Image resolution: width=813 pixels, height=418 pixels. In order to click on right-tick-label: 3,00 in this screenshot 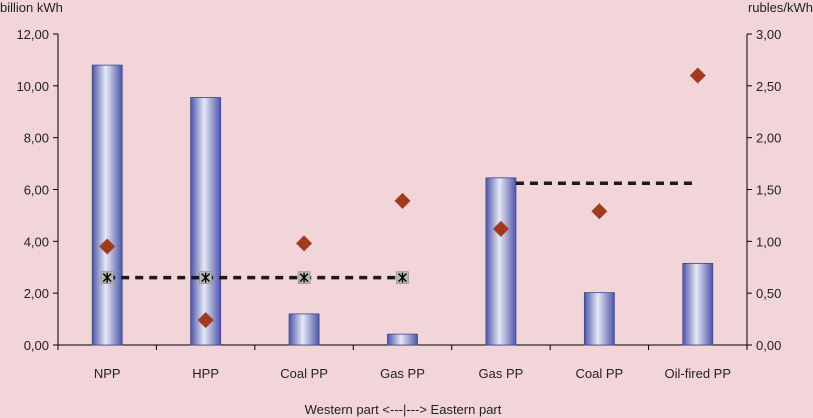, I will do `click(768, 34)`.